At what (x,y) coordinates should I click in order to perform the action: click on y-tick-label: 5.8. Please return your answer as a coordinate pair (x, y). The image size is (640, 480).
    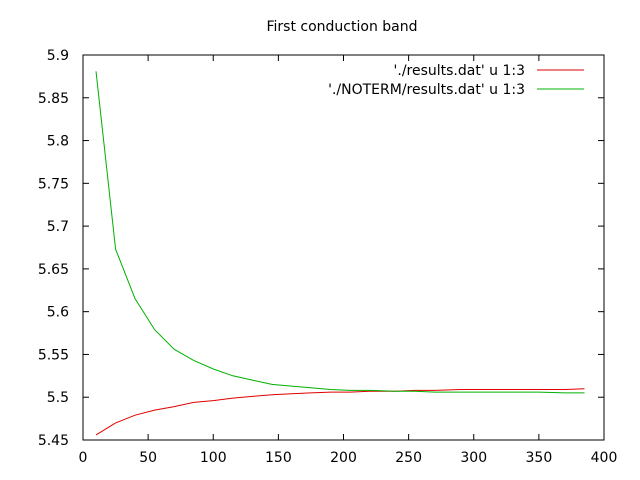
    Looking at the image, I should click on (58, 142).